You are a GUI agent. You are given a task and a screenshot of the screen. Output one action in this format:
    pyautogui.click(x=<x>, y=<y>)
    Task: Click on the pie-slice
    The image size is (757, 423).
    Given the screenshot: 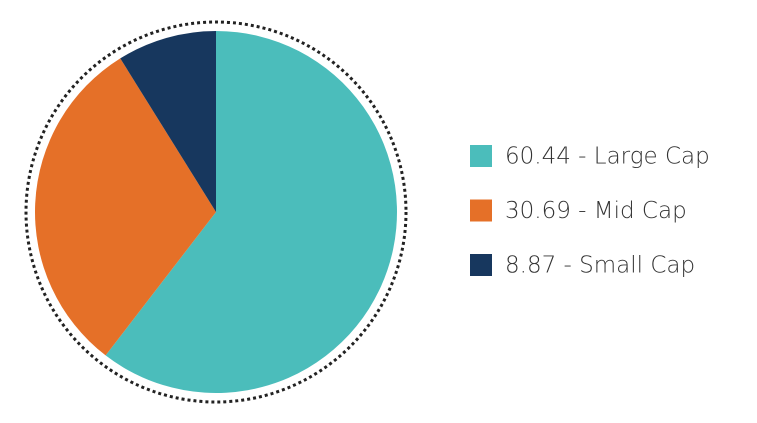 What is the action you would take?
    pyautogui.click(x=168, y=121)
    